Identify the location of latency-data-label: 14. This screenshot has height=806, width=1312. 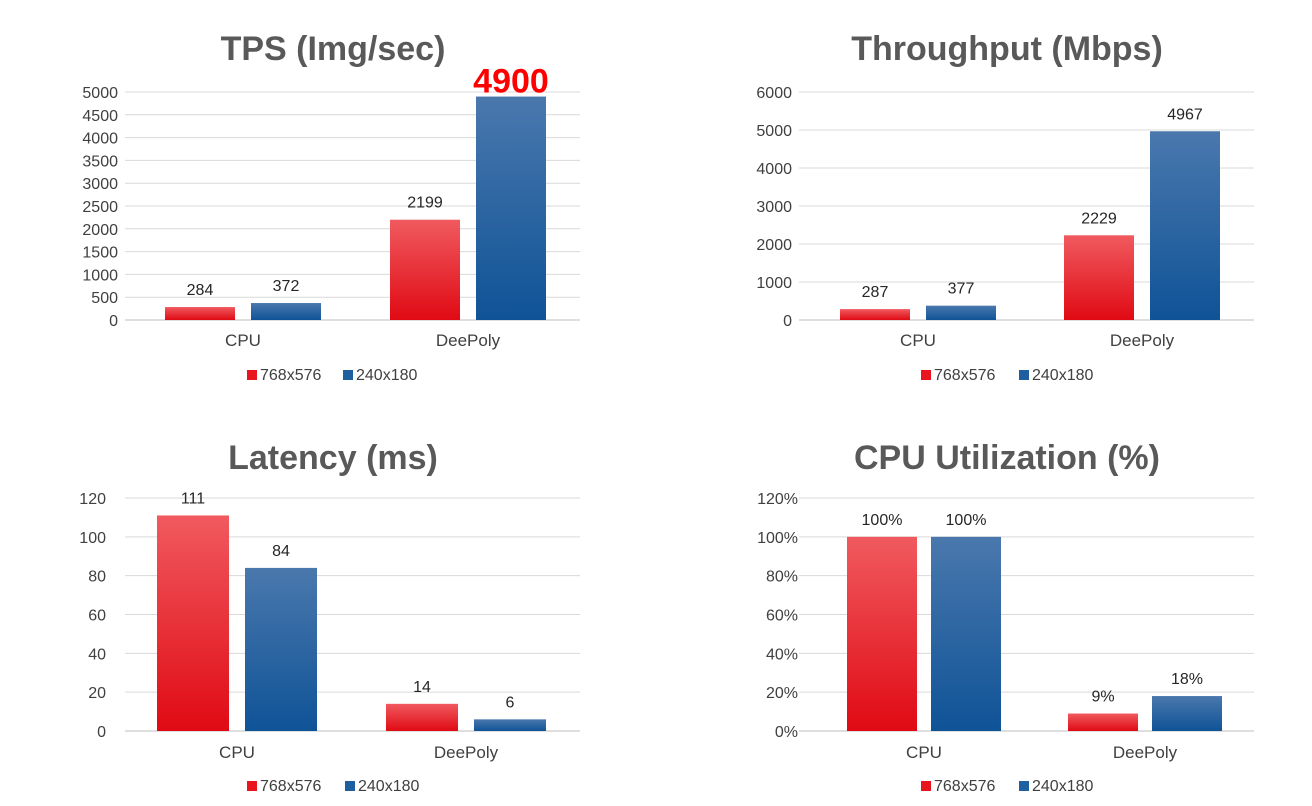
(422, 687).